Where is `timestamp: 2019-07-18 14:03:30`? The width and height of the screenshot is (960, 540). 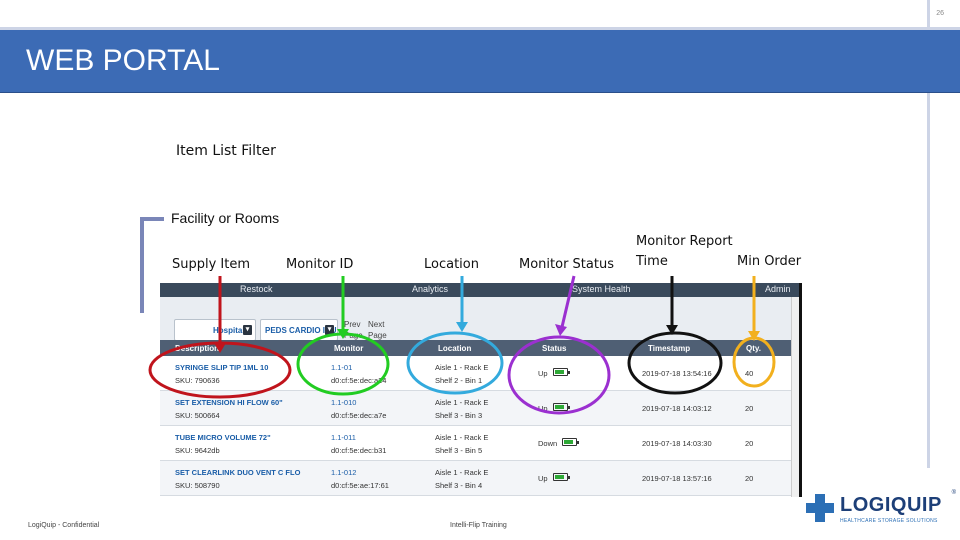
timestamp: 2019-07-18 14:03:30 is located at coordinates (677, 443).